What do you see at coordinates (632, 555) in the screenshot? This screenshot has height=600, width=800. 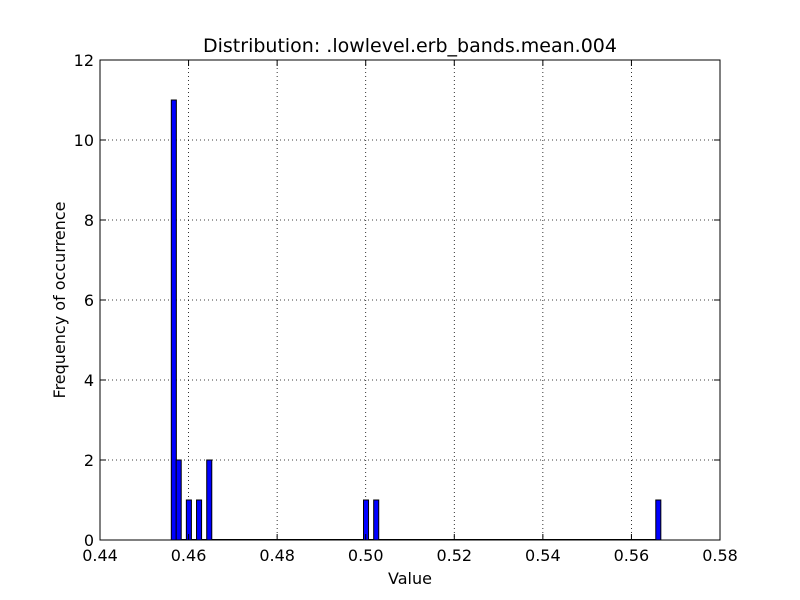 I see `x-tick-label: 0.56` at bounding box center [632, 555].